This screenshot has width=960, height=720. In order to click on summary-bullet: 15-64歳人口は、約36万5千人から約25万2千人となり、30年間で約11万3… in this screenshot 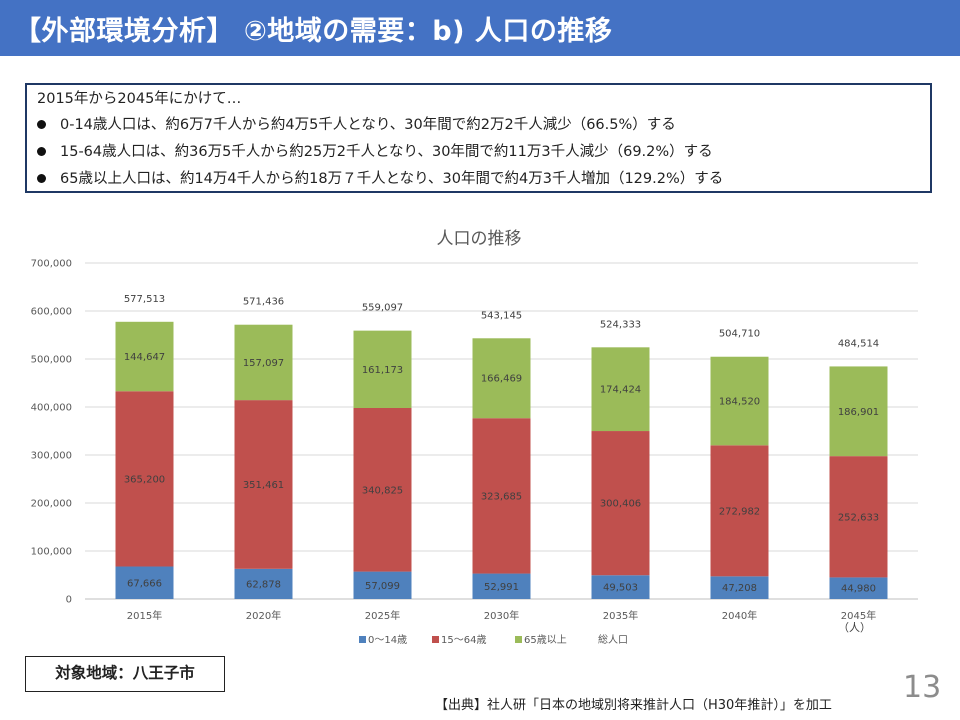, I will do `click(375, 150)`.